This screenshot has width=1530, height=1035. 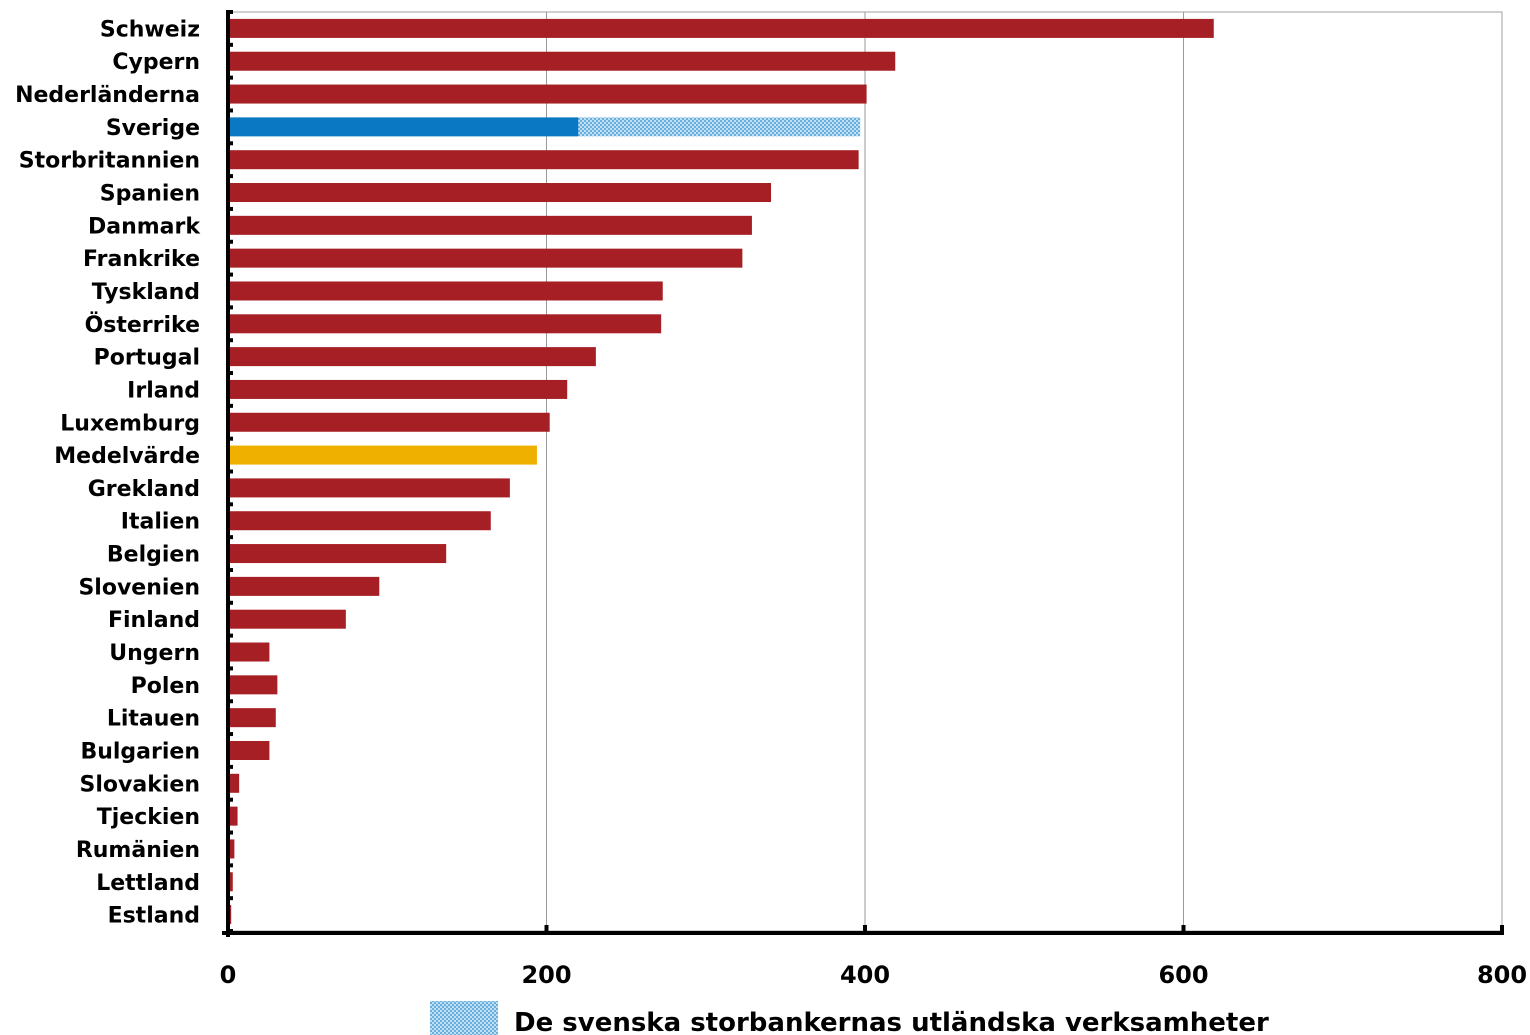 I want to click on category-label: Polen, so click(x=165, y=686).